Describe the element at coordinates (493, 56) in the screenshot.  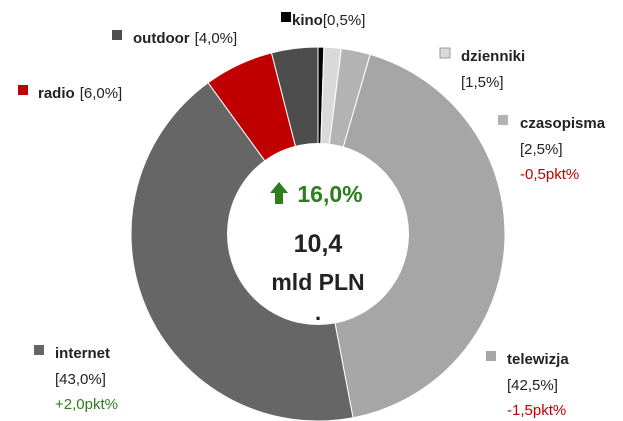
I see `label-name: dzienniki` at that location.